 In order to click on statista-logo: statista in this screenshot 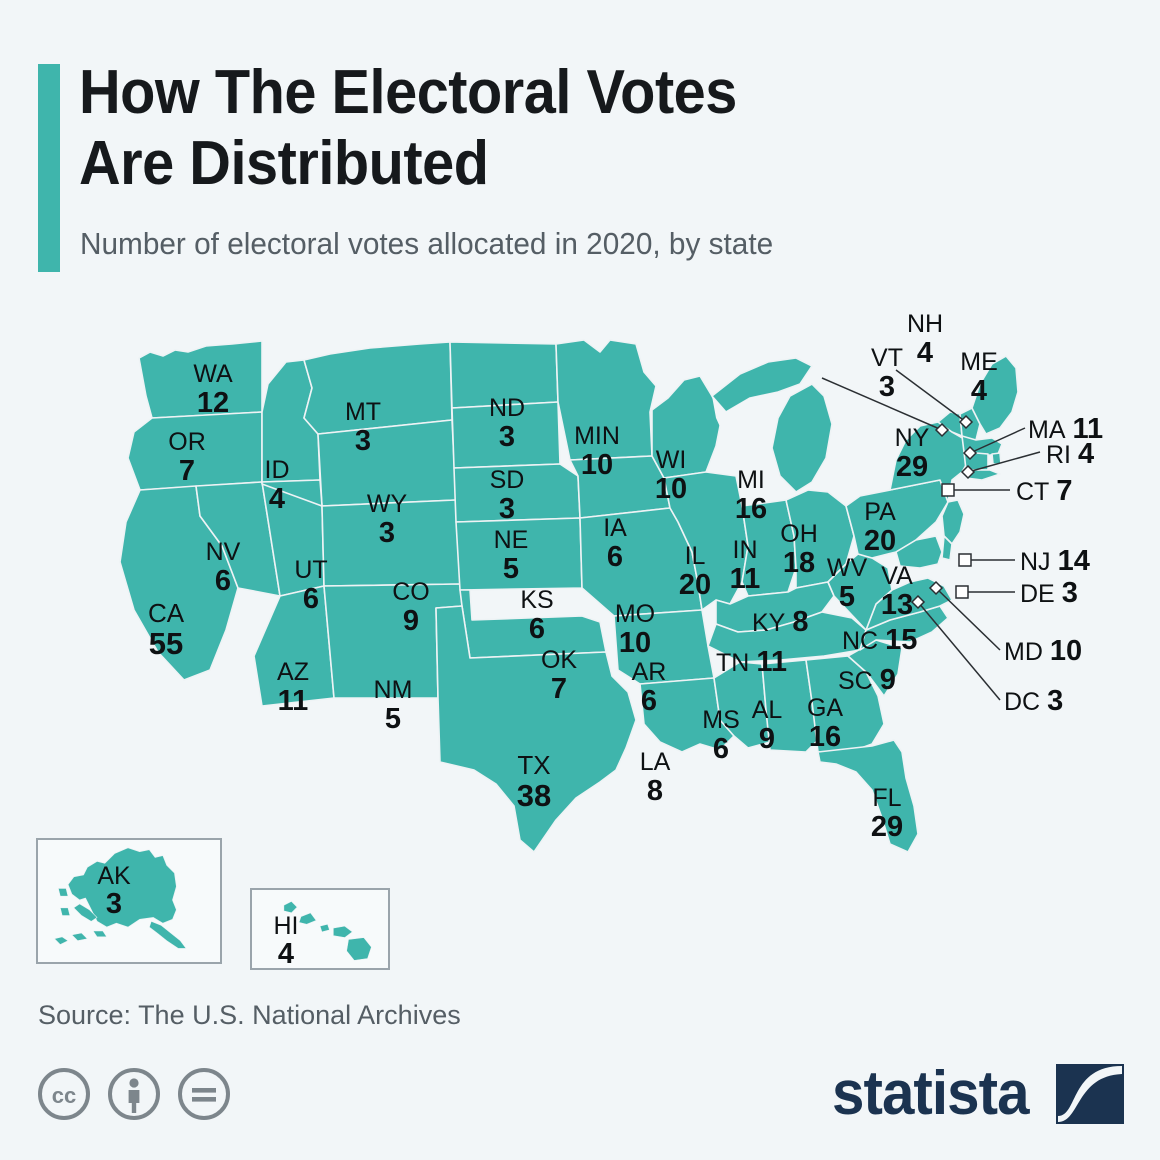, I will do `click(979, 1094)`.